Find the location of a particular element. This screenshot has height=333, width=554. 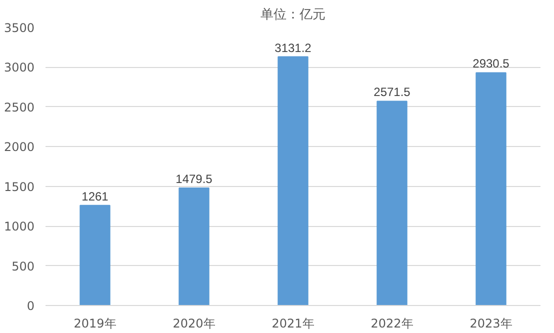

y-tick-label: 1000 is located at coordinates (19, 227).